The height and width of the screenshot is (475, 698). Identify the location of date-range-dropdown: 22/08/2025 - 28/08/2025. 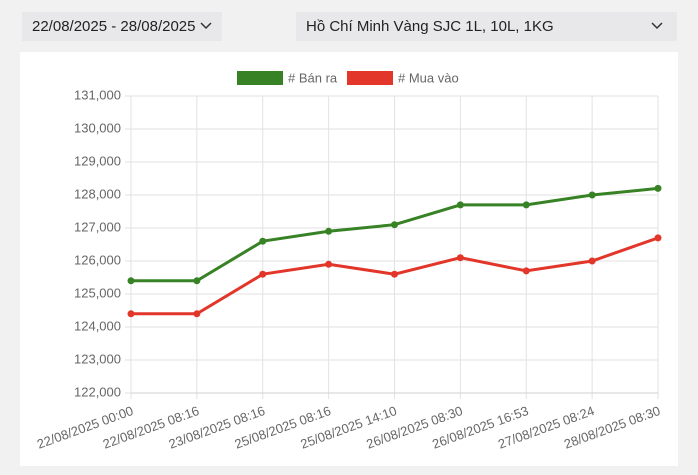
(122, 26).